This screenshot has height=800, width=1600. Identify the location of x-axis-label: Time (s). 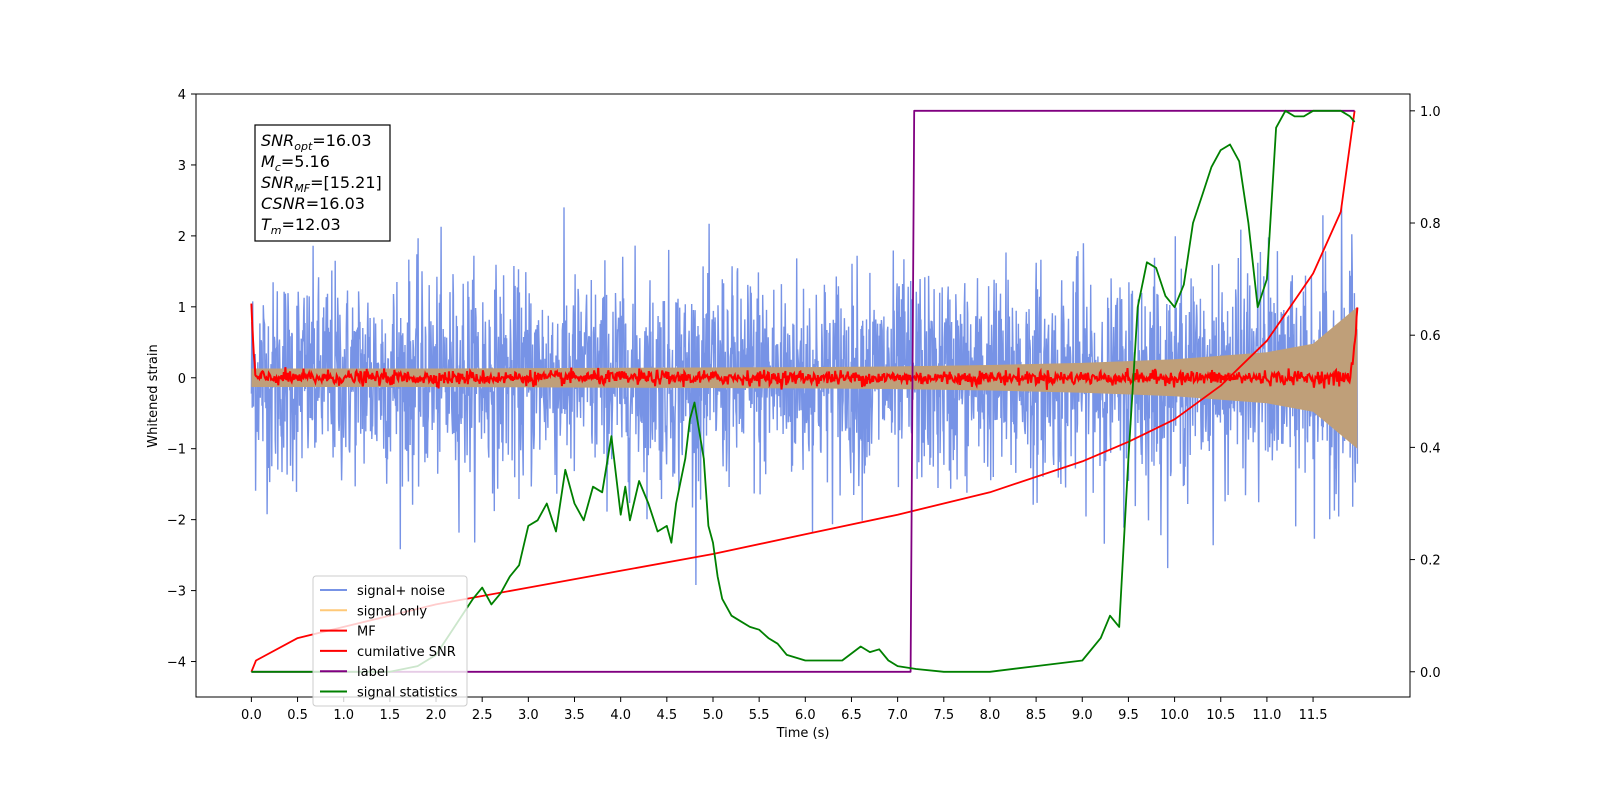
(803, 733).